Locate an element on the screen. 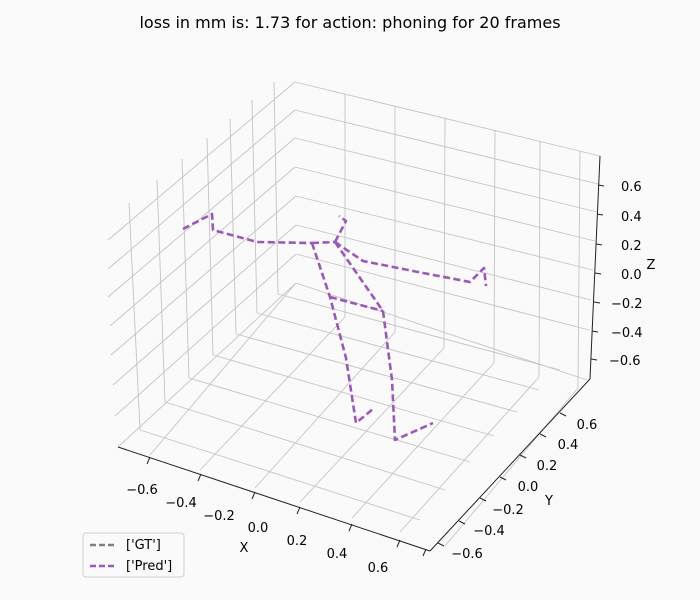 Image resolution: width=700 pixels, height=600 pixels. z-axis-label: Z is located at coordinates (651, 265).